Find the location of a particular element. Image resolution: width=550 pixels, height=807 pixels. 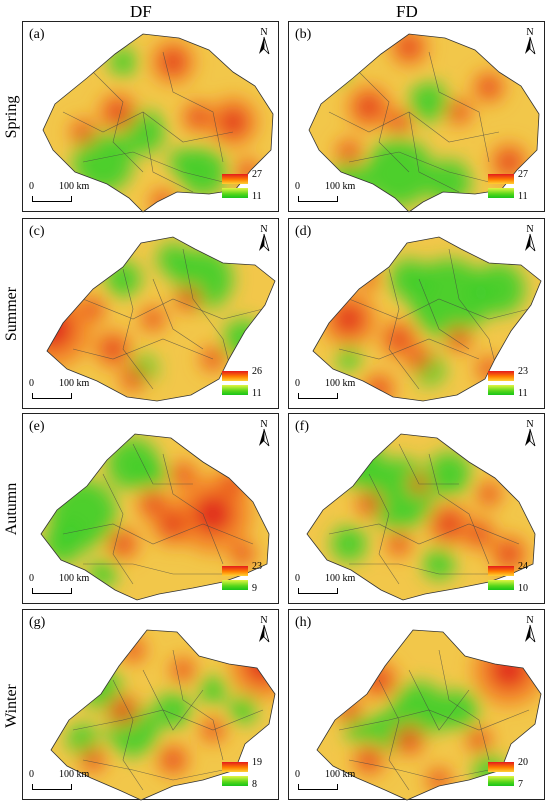

map-panel-g: (g) N 0 100 km 19 8 is located at coordinates (150, 705).